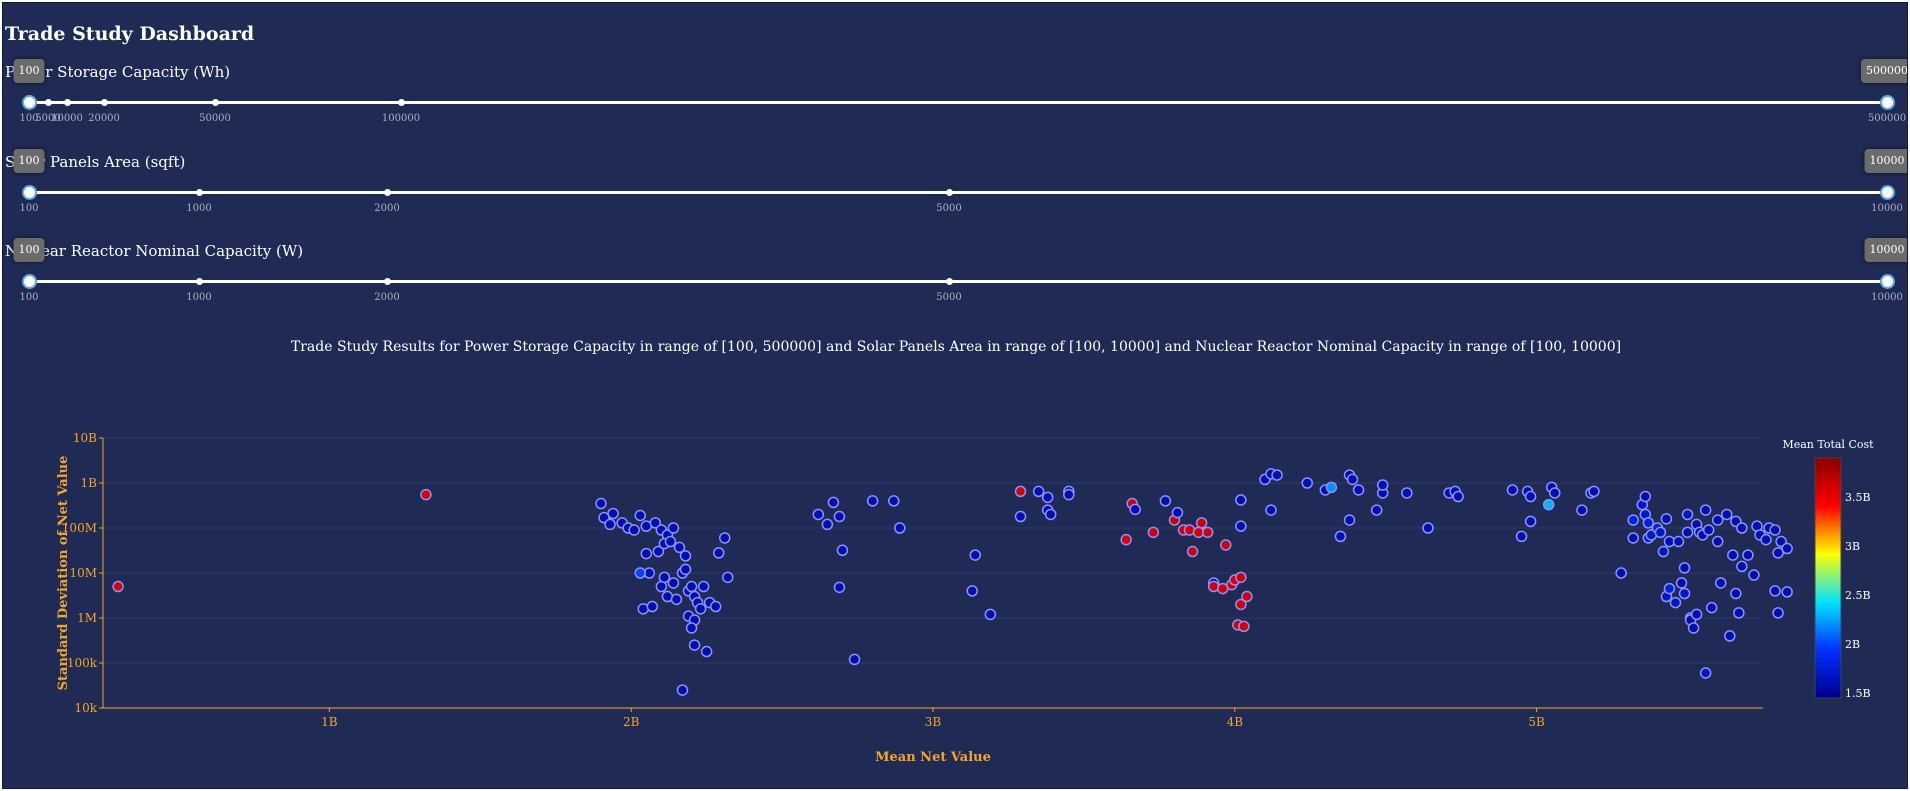  I want to click on slider-label: Nuclear Reactor Nominal Capacity (W), so click(154, 251).